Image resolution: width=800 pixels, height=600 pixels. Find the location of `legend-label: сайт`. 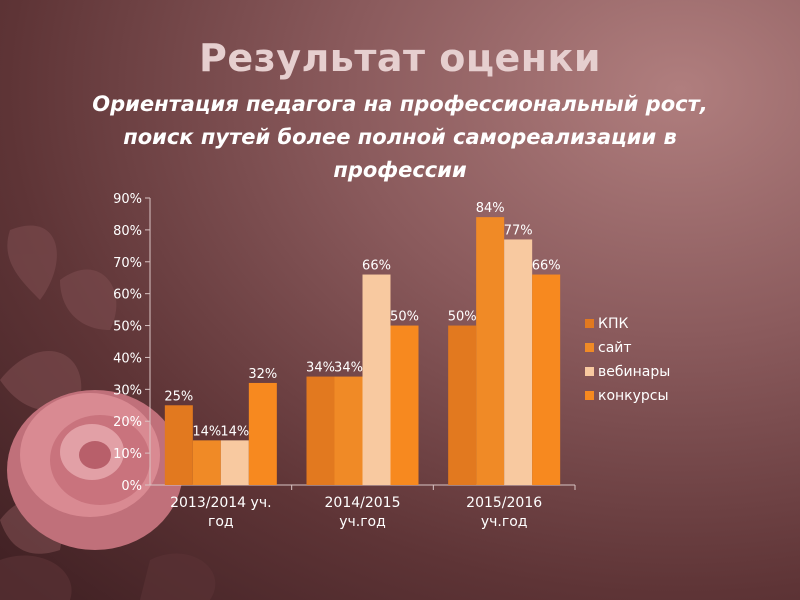

legend-label: сайт is located at coordinates (615, 348).